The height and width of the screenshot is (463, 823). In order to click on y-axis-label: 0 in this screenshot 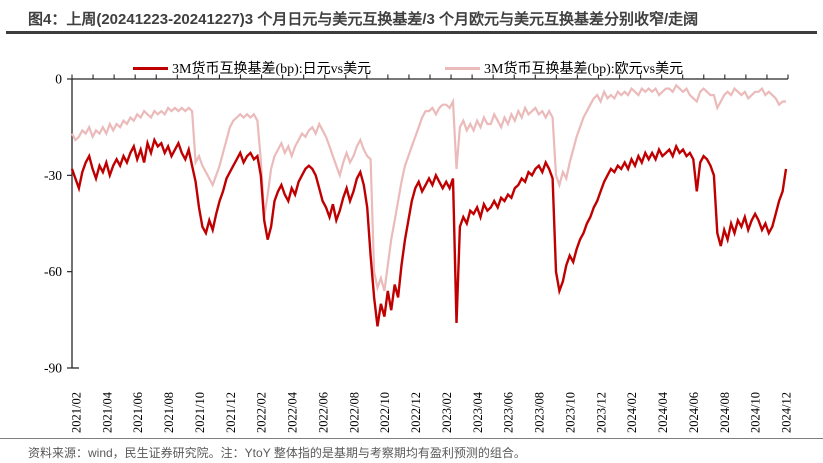, I will do `click(58, 79)`.